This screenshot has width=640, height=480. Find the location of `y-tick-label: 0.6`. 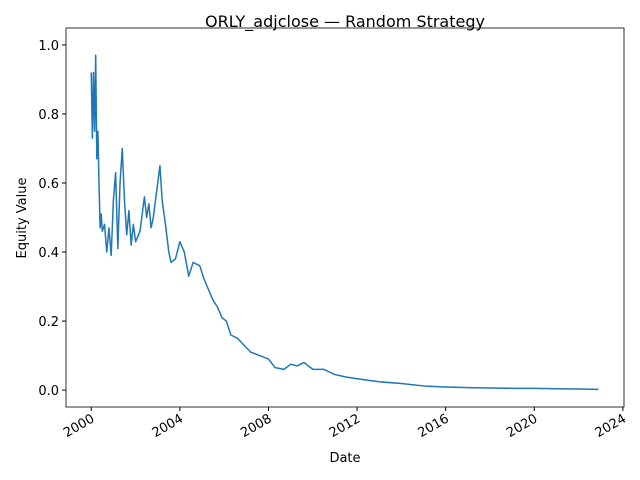

y-tick-label: 0.6 is located at coordinates (48, 184).